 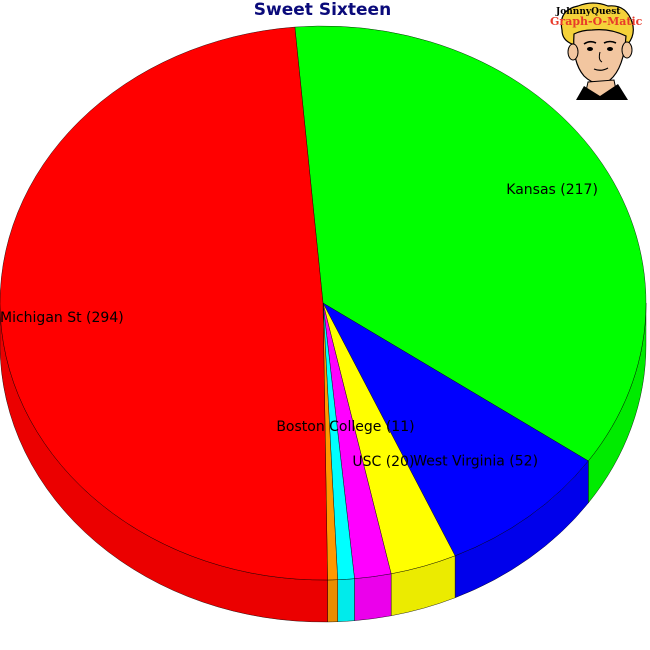 What do you see at coordinates (596, 51) in the screenshot?
I see `johnny-quest-face-icon: JohnnyQuest Graph-O-Matic` at bounding box center [596, 51].